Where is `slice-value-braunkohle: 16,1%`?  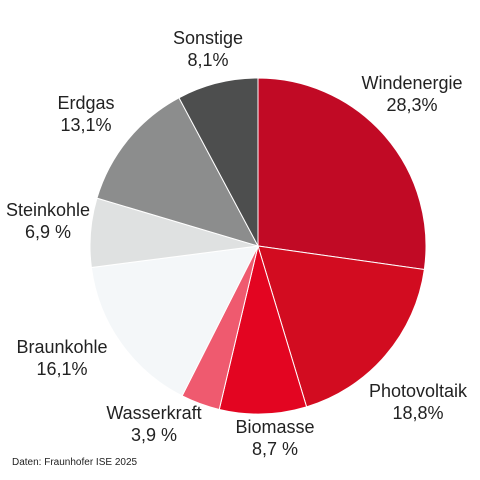 slice-value-braunkohle: 16,1% is located at coordinates (62, 369).